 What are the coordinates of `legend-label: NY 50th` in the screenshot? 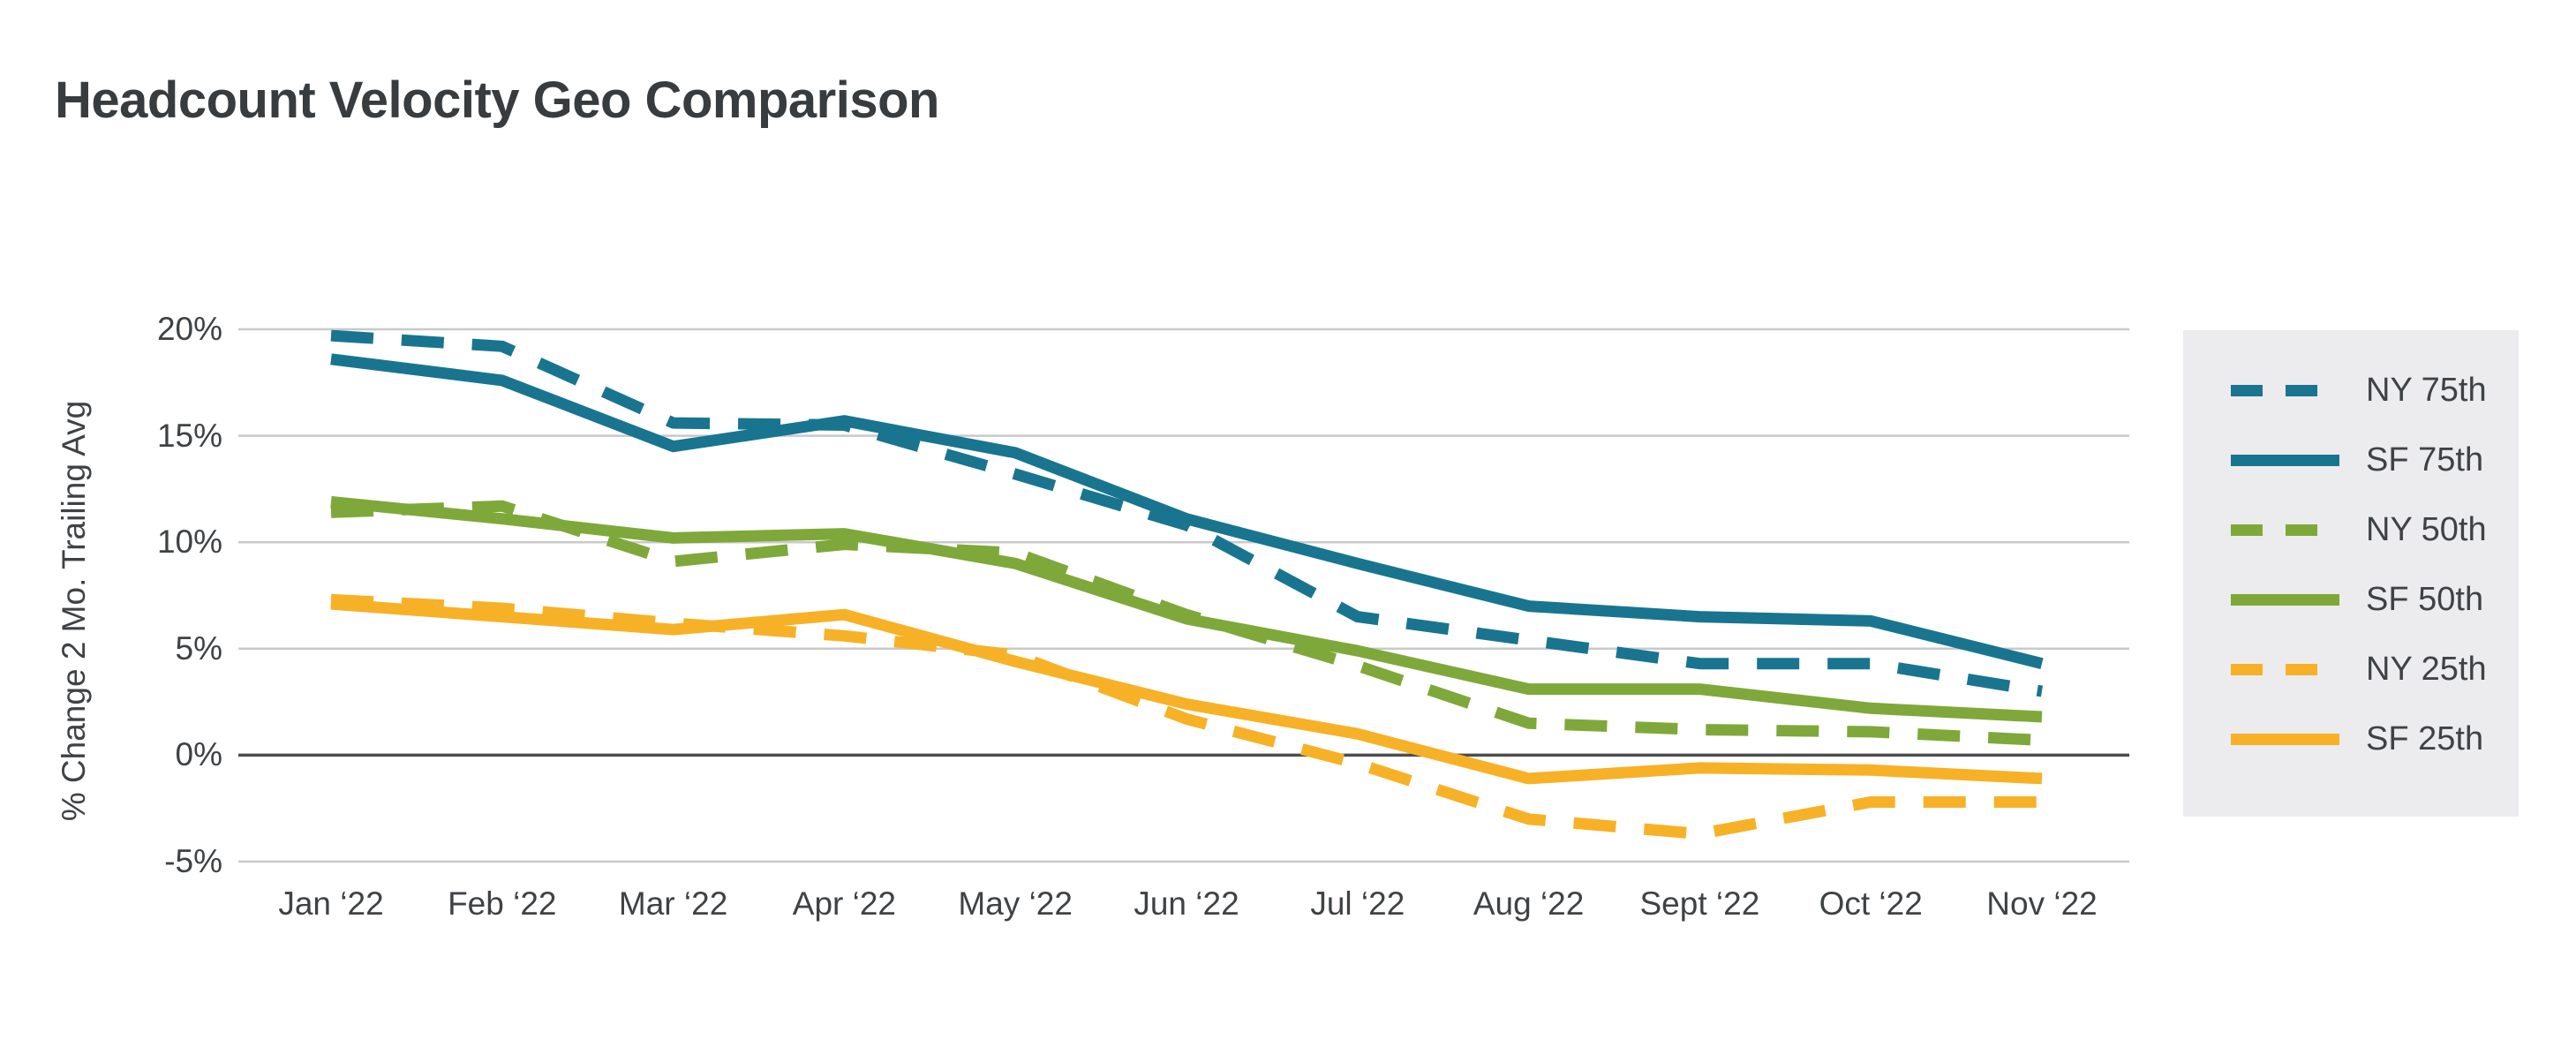 It's located at (2426, 529).